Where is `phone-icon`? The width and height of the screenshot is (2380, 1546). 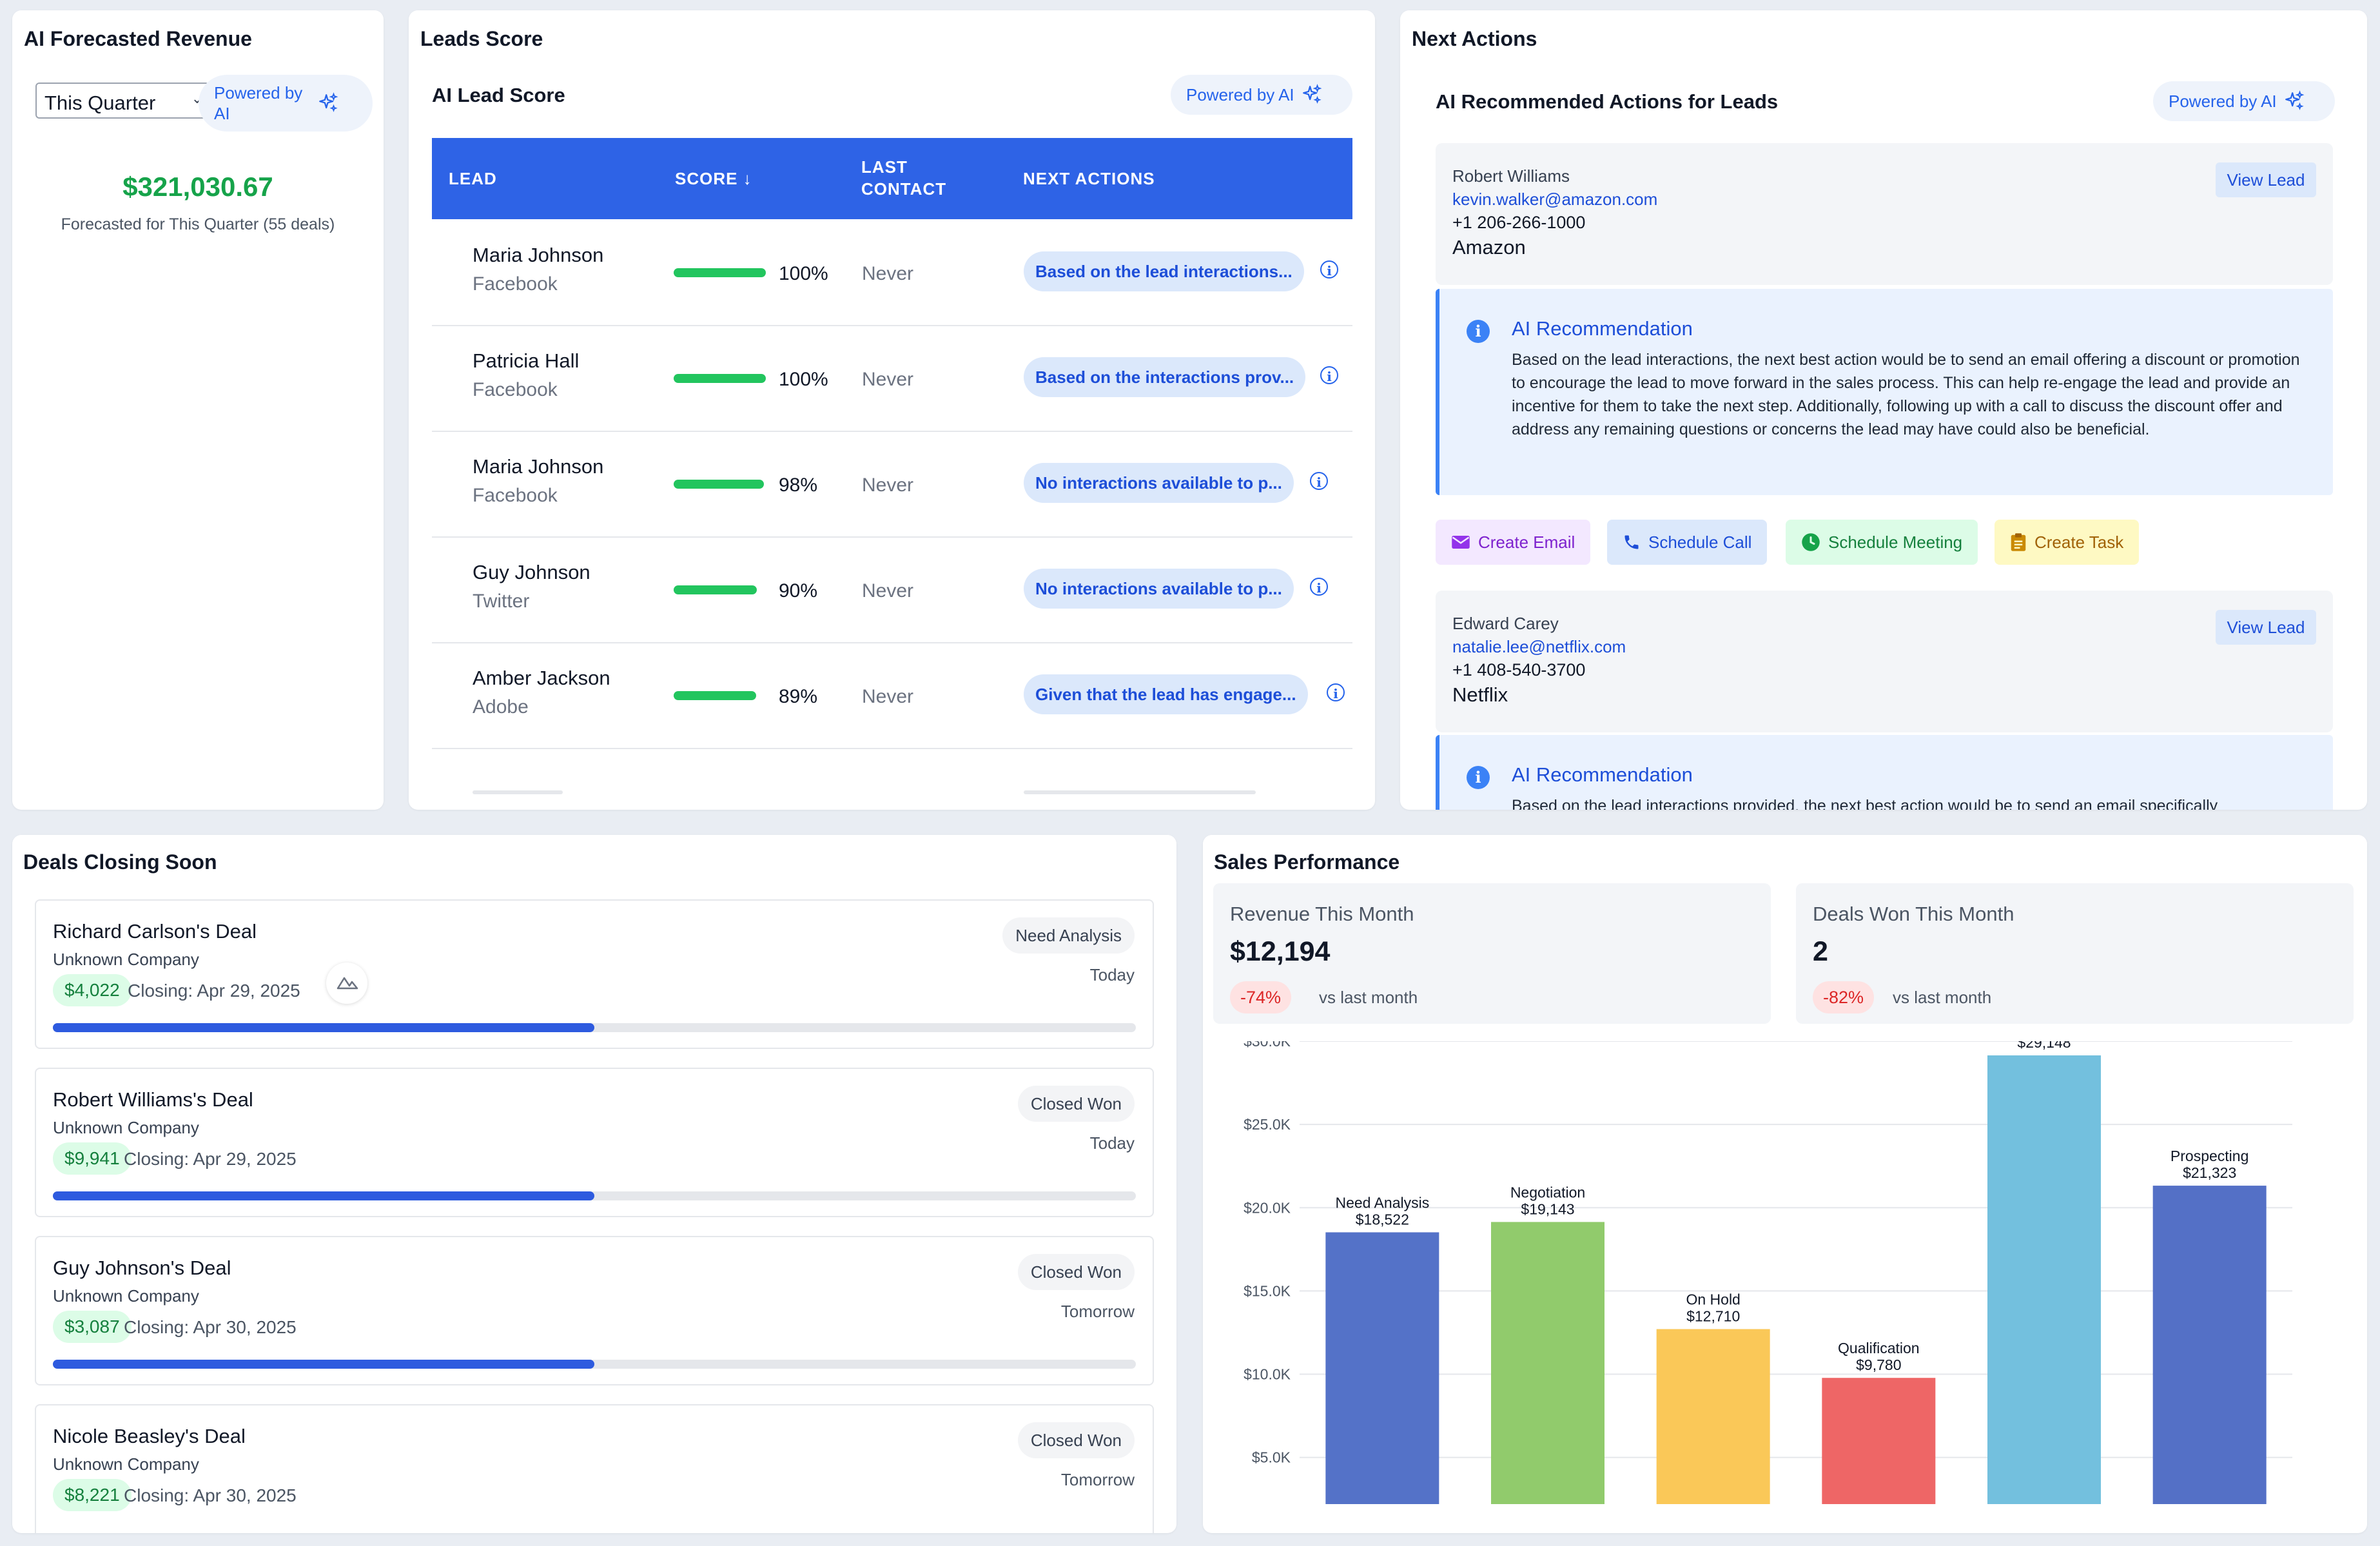 phone-icon is located at coordinates (1632, 542).